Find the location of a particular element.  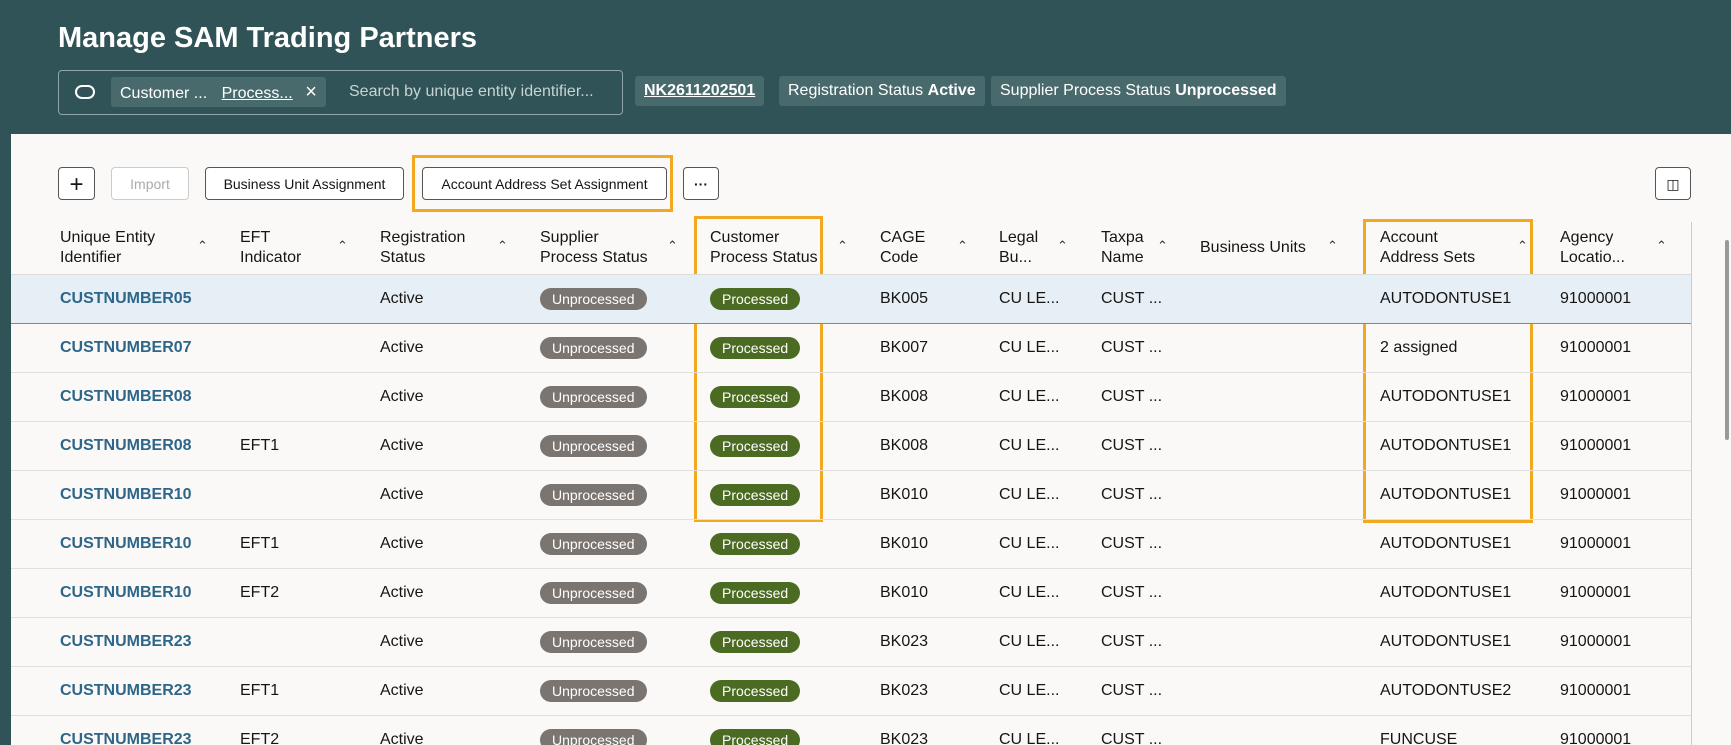

filter-label: Registration Status is located at coordinates (856, 90).